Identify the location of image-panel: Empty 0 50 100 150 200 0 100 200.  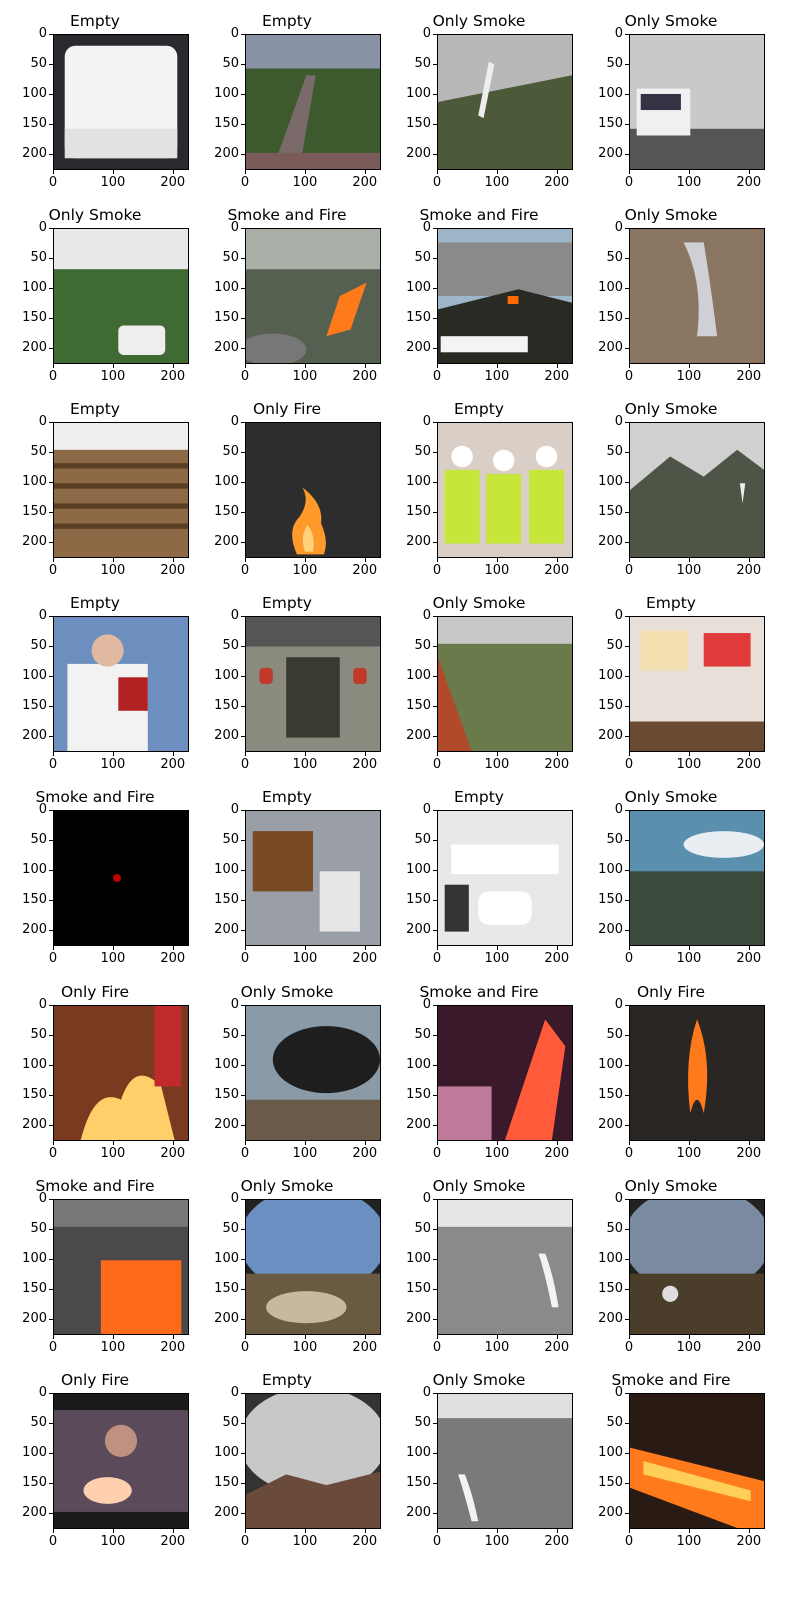
(479, 871).